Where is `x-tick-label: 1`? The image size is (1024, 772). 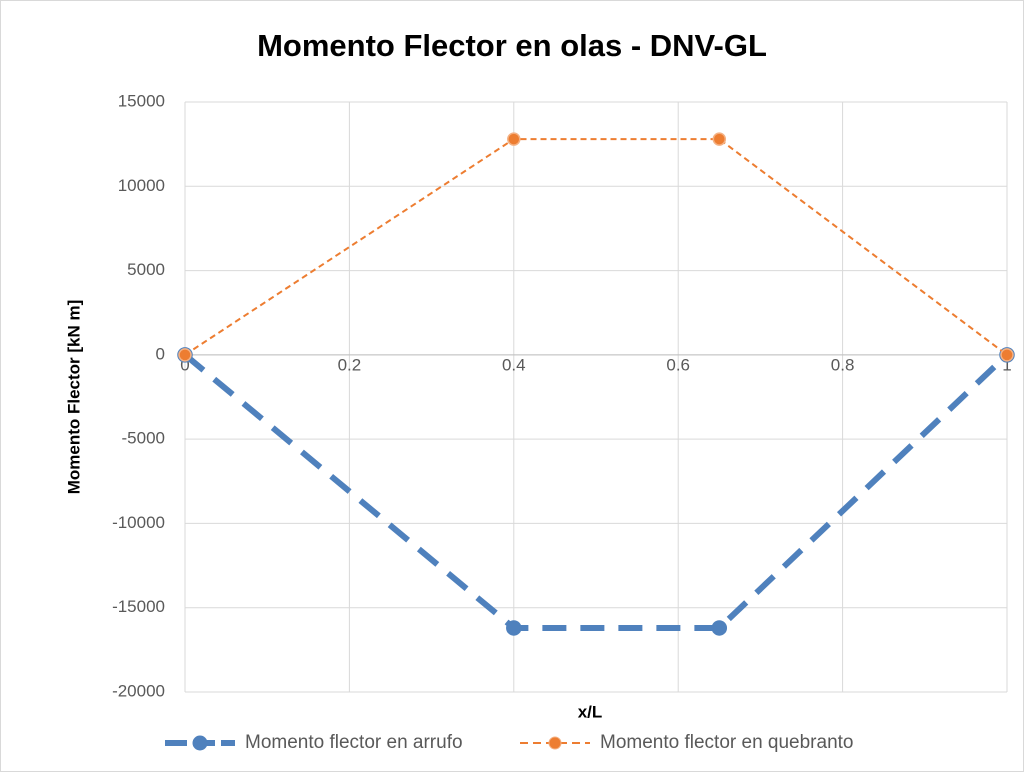 x-tick-label: 1 is located at coordinates (1006, 364).